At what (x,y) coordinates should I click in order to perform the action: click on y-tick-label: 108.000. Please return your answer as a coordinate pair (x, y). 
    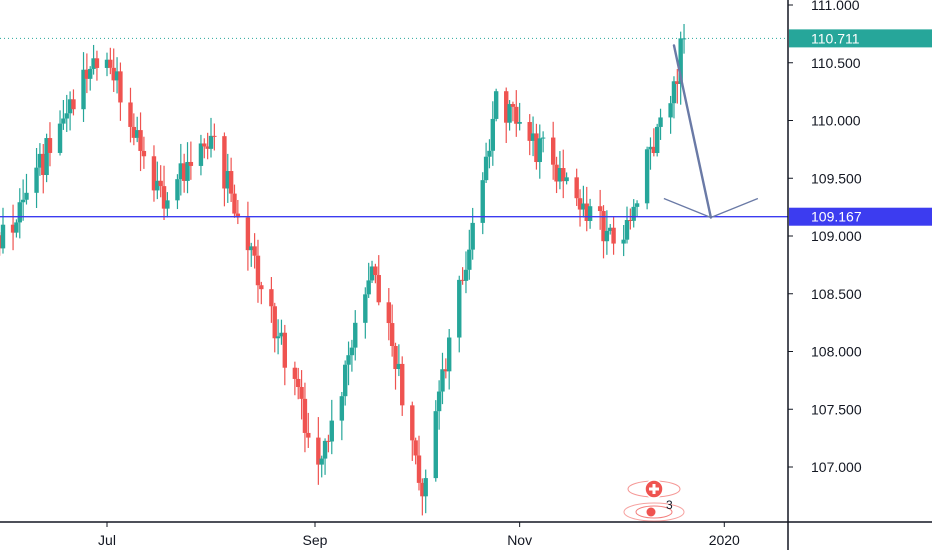
    Looking at the image, I should click on (836, 352).